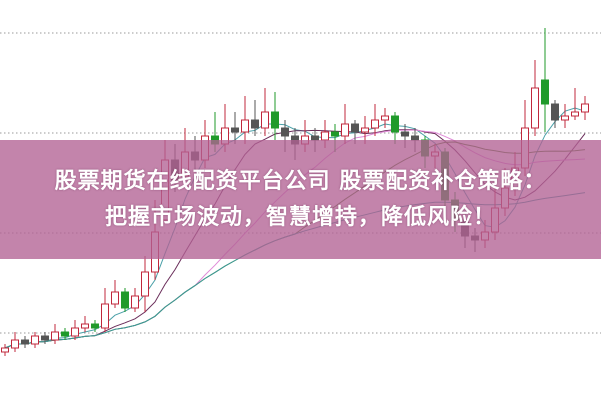  Describe the element at coordinates (300, 181) in the screenshot. I see `headline-line-1: 股票期货在线配资平台公司 股票配资补仓策略：` at that location.